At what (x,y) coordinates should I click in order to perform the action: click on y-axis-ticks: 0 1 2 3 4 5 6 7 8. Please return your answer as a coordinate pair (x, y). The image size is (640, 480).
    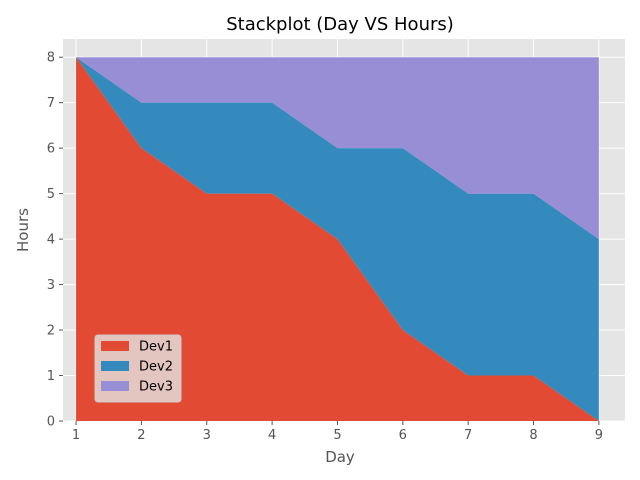
    Looking at the image, I should click on (55, 240).